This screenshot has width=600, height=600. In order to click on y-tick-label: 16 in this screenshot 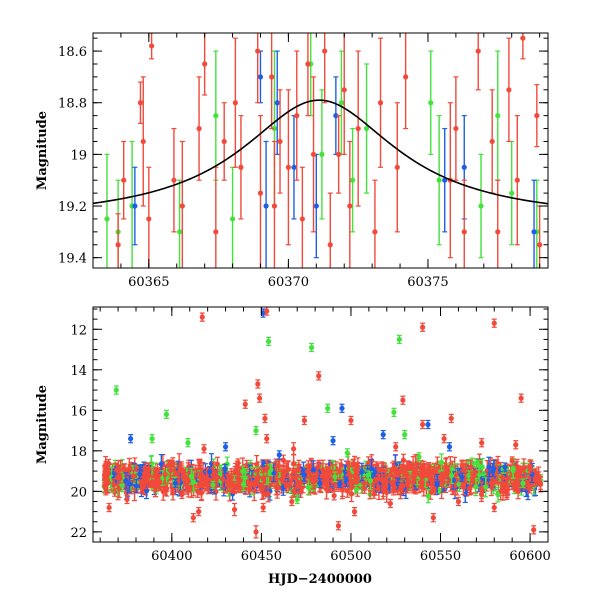, I will do `click(78, 411)`.